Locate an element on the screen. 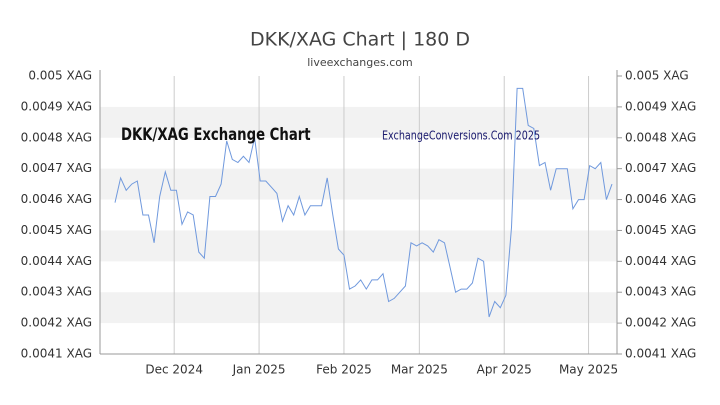 This screenshot has width=720, height=405. x-tick-label: Jan 2025 is located at coordinates (259, 370).